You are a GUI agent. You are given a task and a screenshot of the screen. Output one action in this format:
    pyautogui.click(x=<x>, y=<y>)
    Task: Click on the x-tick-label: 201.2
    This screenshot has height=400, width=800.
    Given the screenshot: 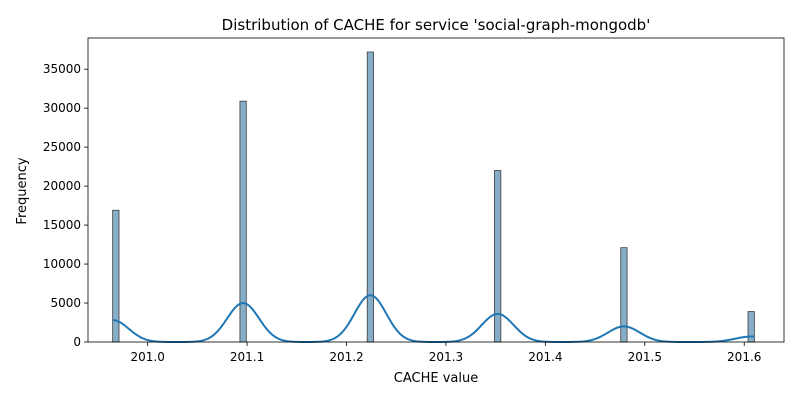 What is the action you would take?
    pyautogui.click(x=346, y=357)
    